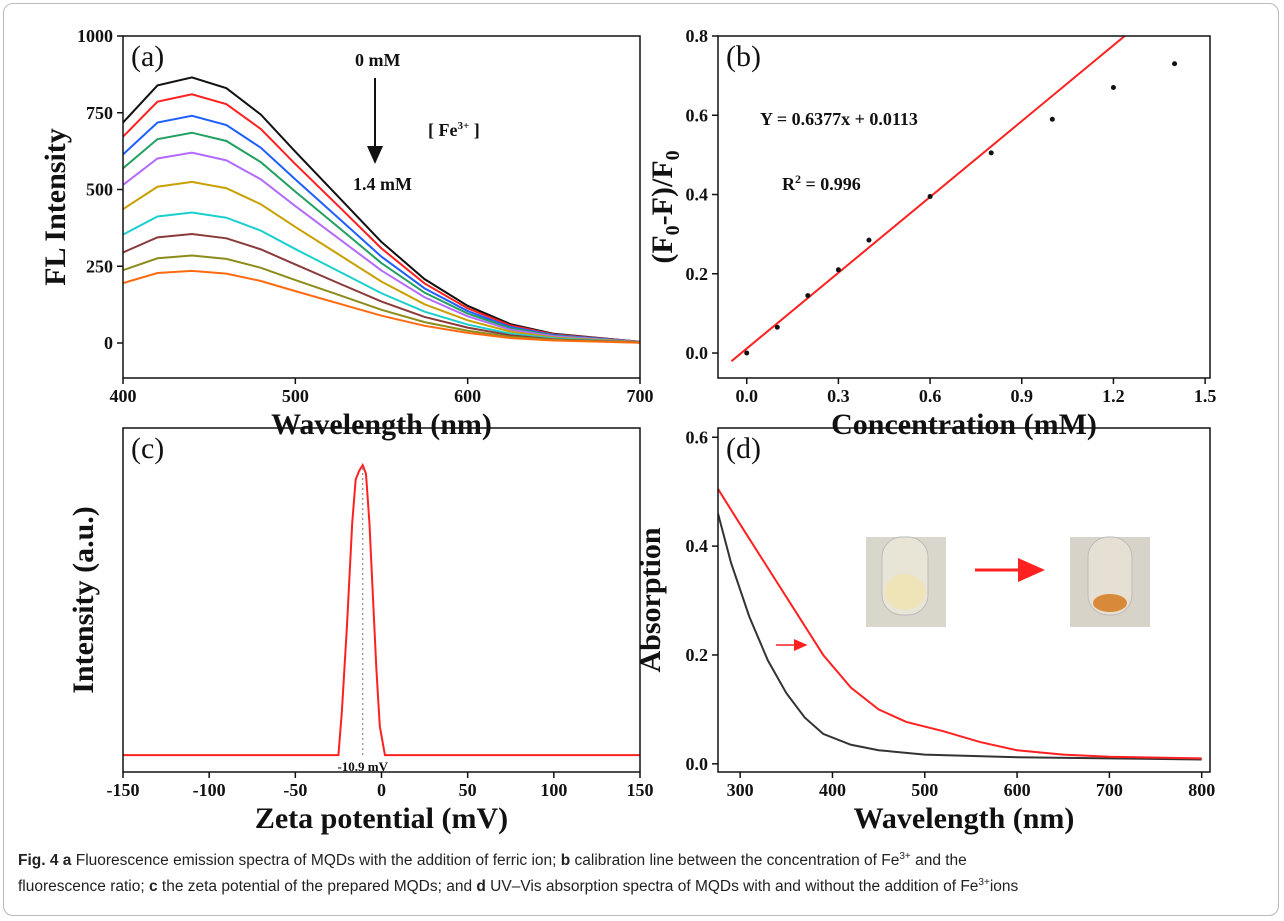 This screenshot has height=921, width=1284. I want to click on caption-part: d, so click(481, 887).